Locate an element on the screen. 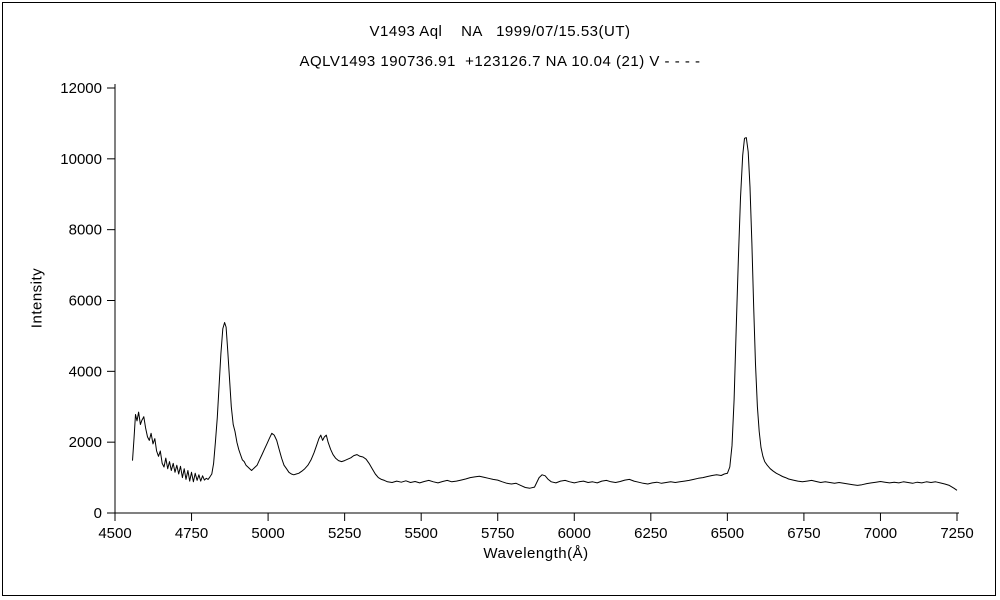 The image size is (1000, 600). y-tick-label: 10000 is located at coordinates (81, 159).